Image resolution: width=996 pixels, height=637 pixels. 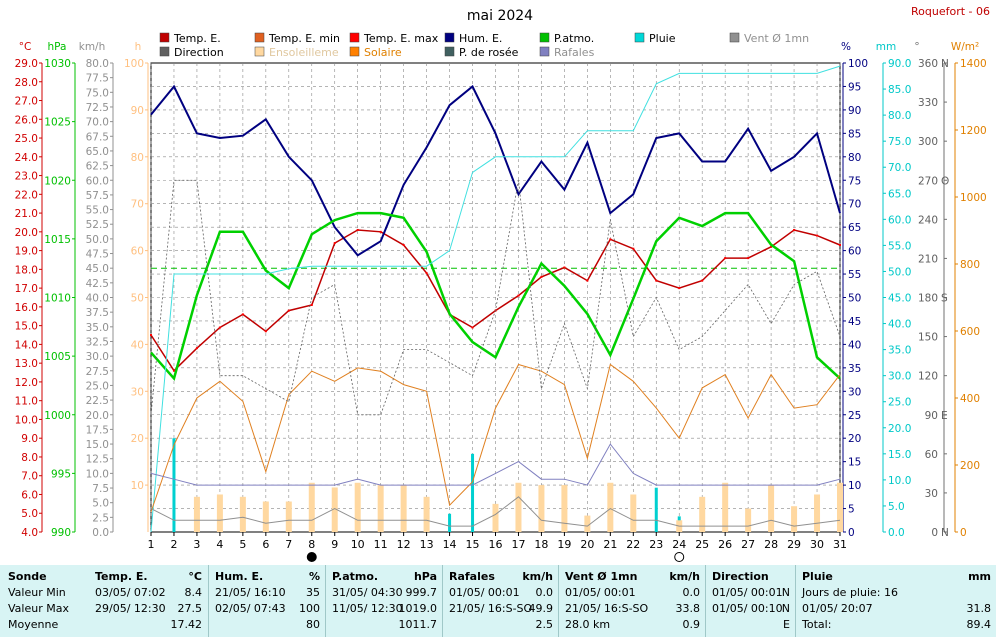 What do you see at coordinates (501, 625) in the screenshot?
I see `stats-row: 2.5` at bounding box center [501, 625].